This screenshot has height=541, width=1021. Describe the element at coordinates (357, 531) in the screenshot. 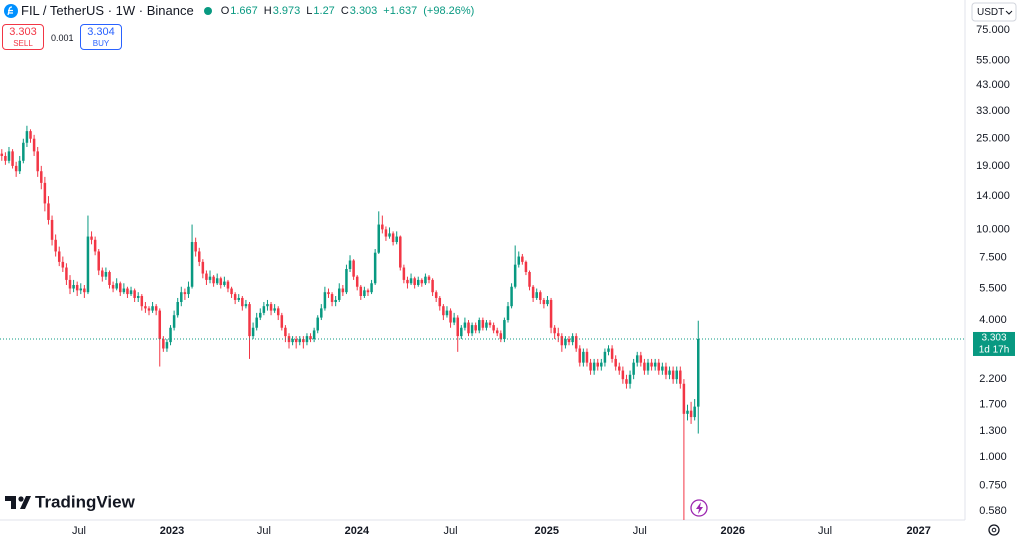

I see `x-tick-label: 2024` at that location.